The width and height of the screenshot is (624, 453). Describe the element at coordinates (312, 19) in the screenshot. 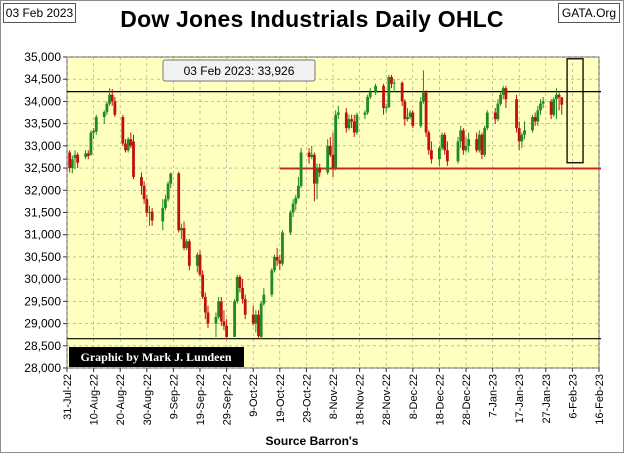

I see `chart-title: Dow Jones Industrials Daily OHLC` at that location.